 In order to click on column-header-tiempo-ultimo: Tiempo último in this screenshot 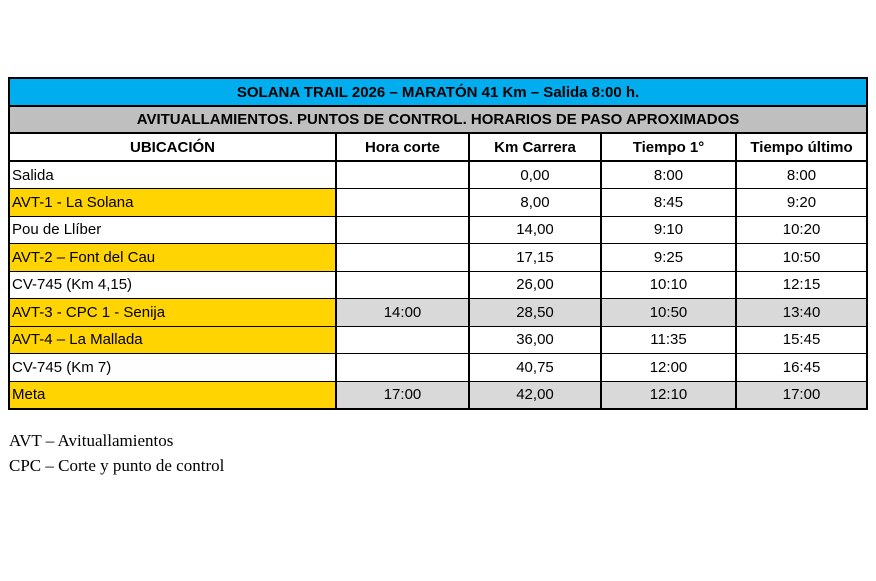, I will do `click(801, 147)`.